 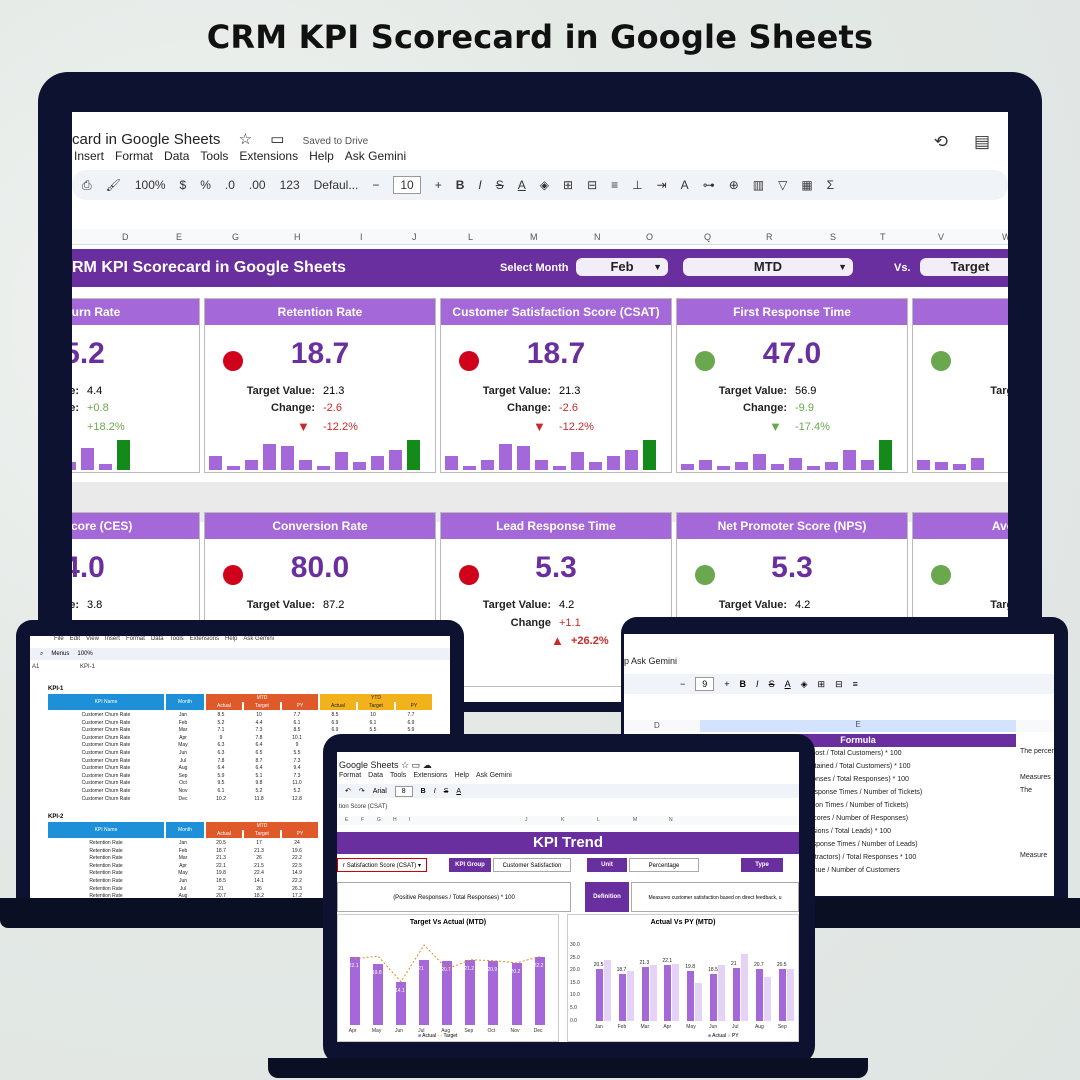 What do you see at coordinates (395, 820) in the screenshot?
I see `front-col-h: H` at bounding box center [395, 820].